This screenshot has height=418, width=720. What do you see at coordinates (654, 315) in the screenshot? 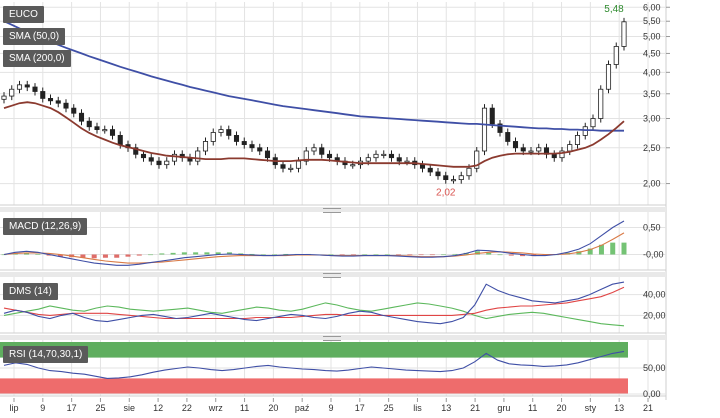
I see `dms-axis-tick: 20,00` at bounding box center [654, 315].